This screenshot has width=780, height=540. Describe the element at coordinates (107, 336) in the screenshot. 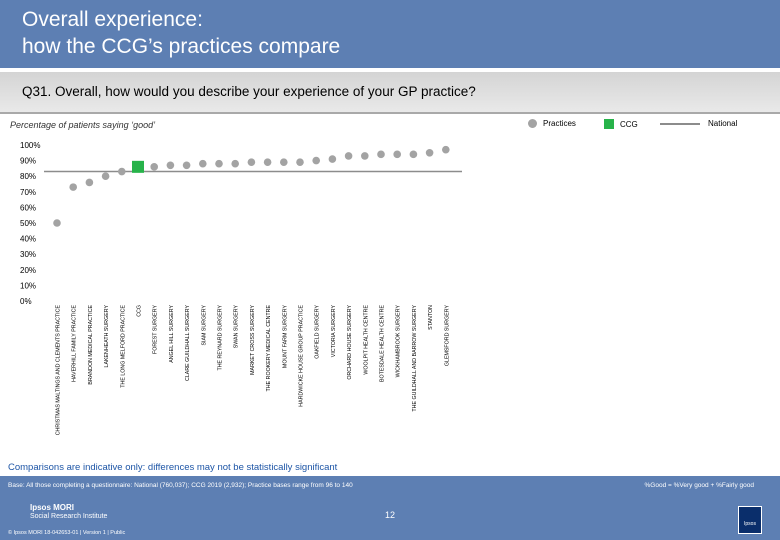

I see `category-label: LAKENHEATH SURGERY` at that location.